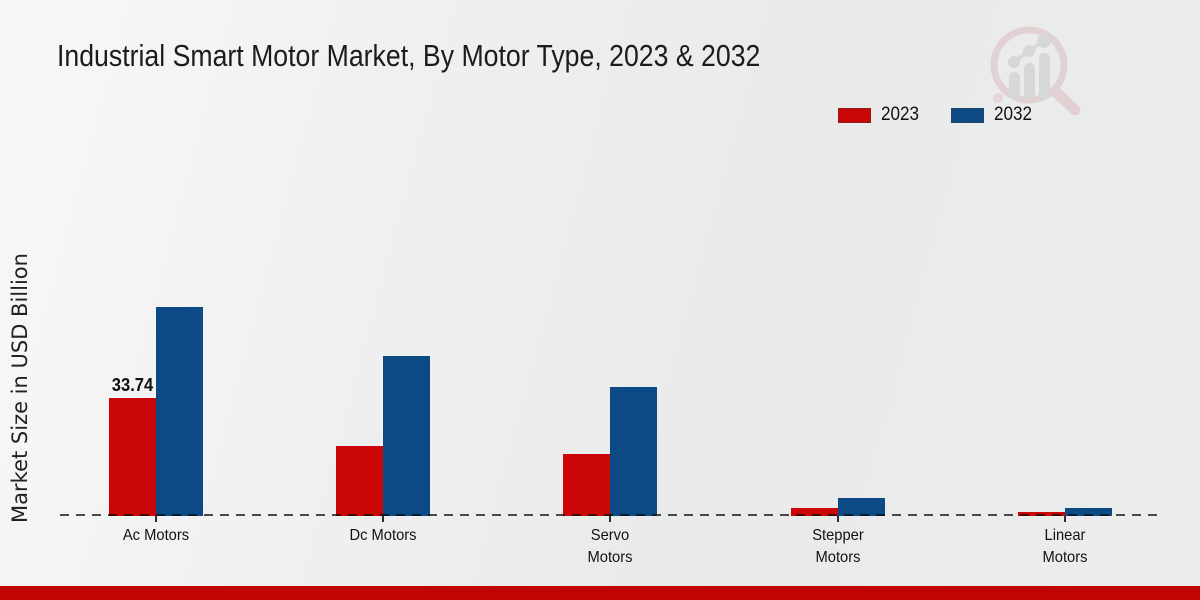 This screenshot has height=600, width=1200. I want to click on legend-swatch-2032, so click(968, 115).